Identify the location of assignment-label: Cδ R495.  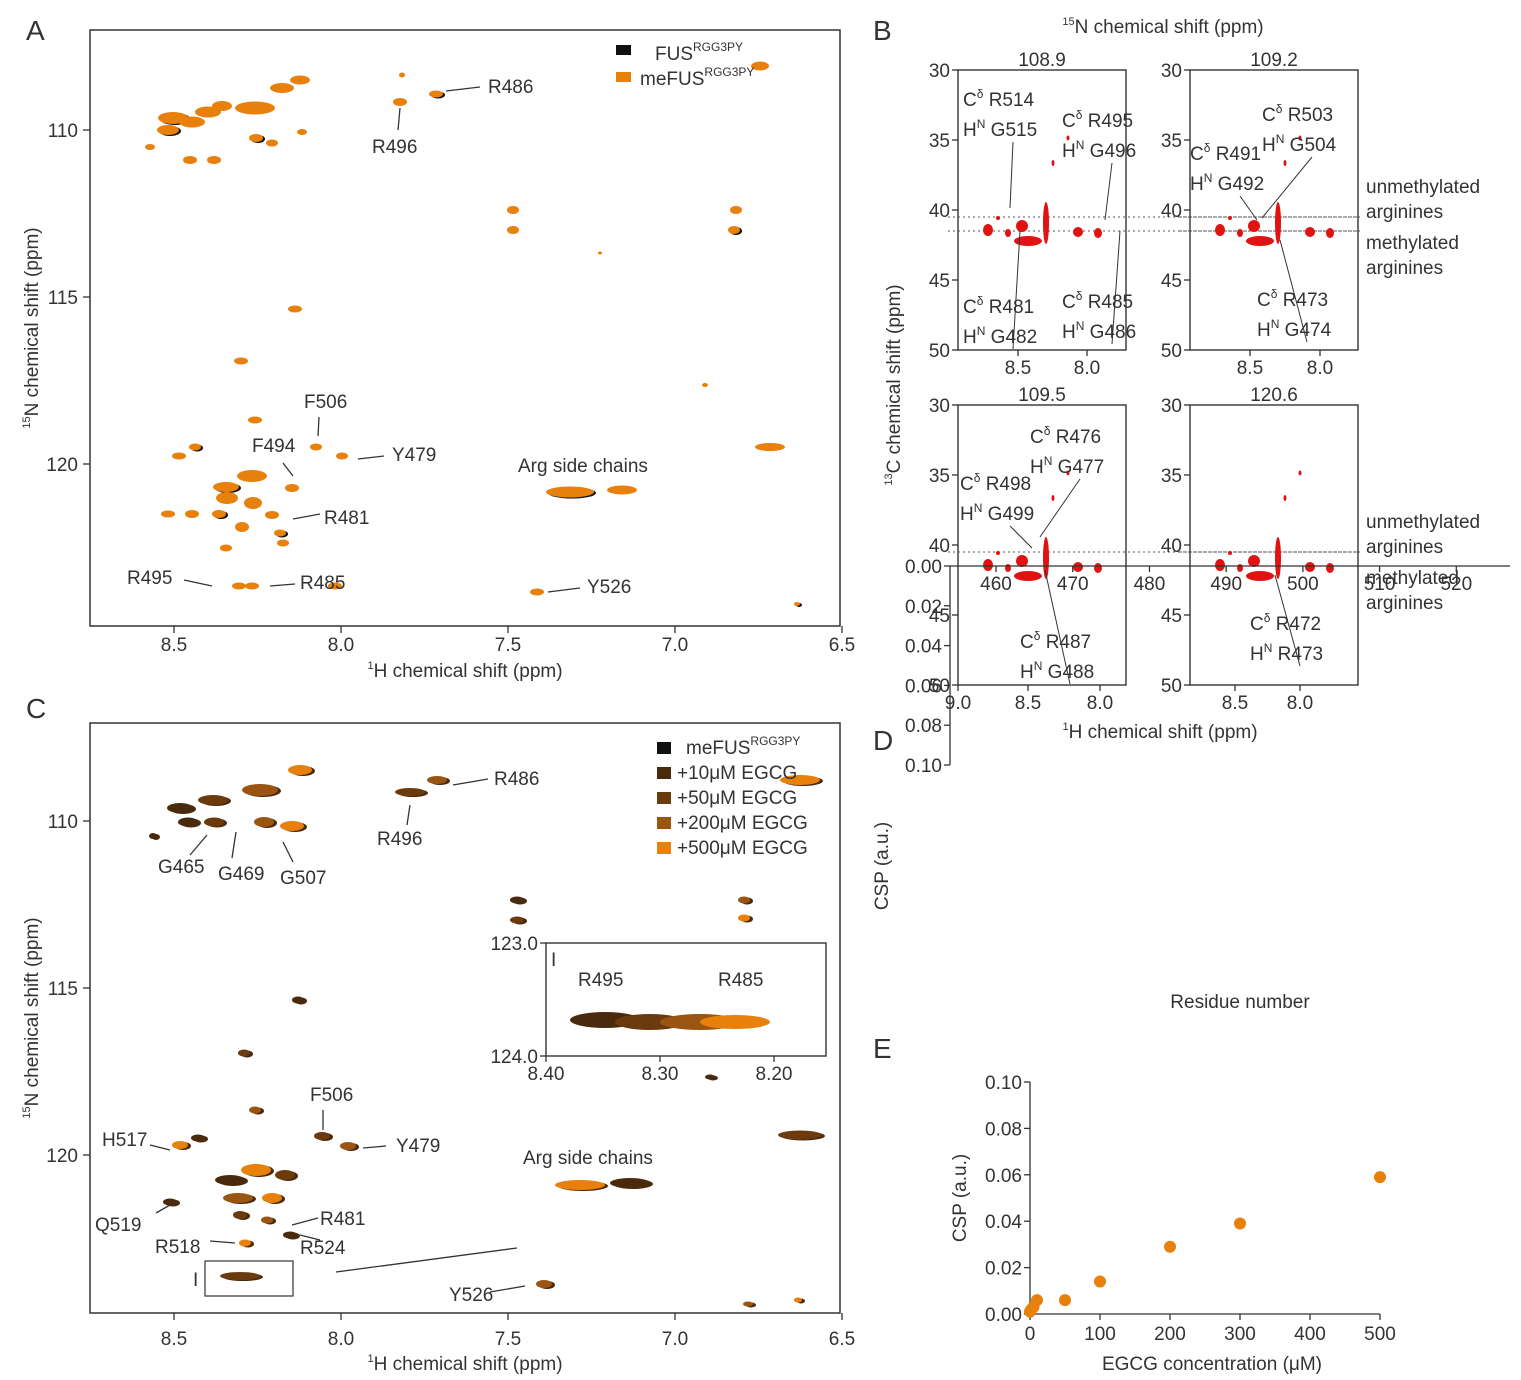
(1097, 120).